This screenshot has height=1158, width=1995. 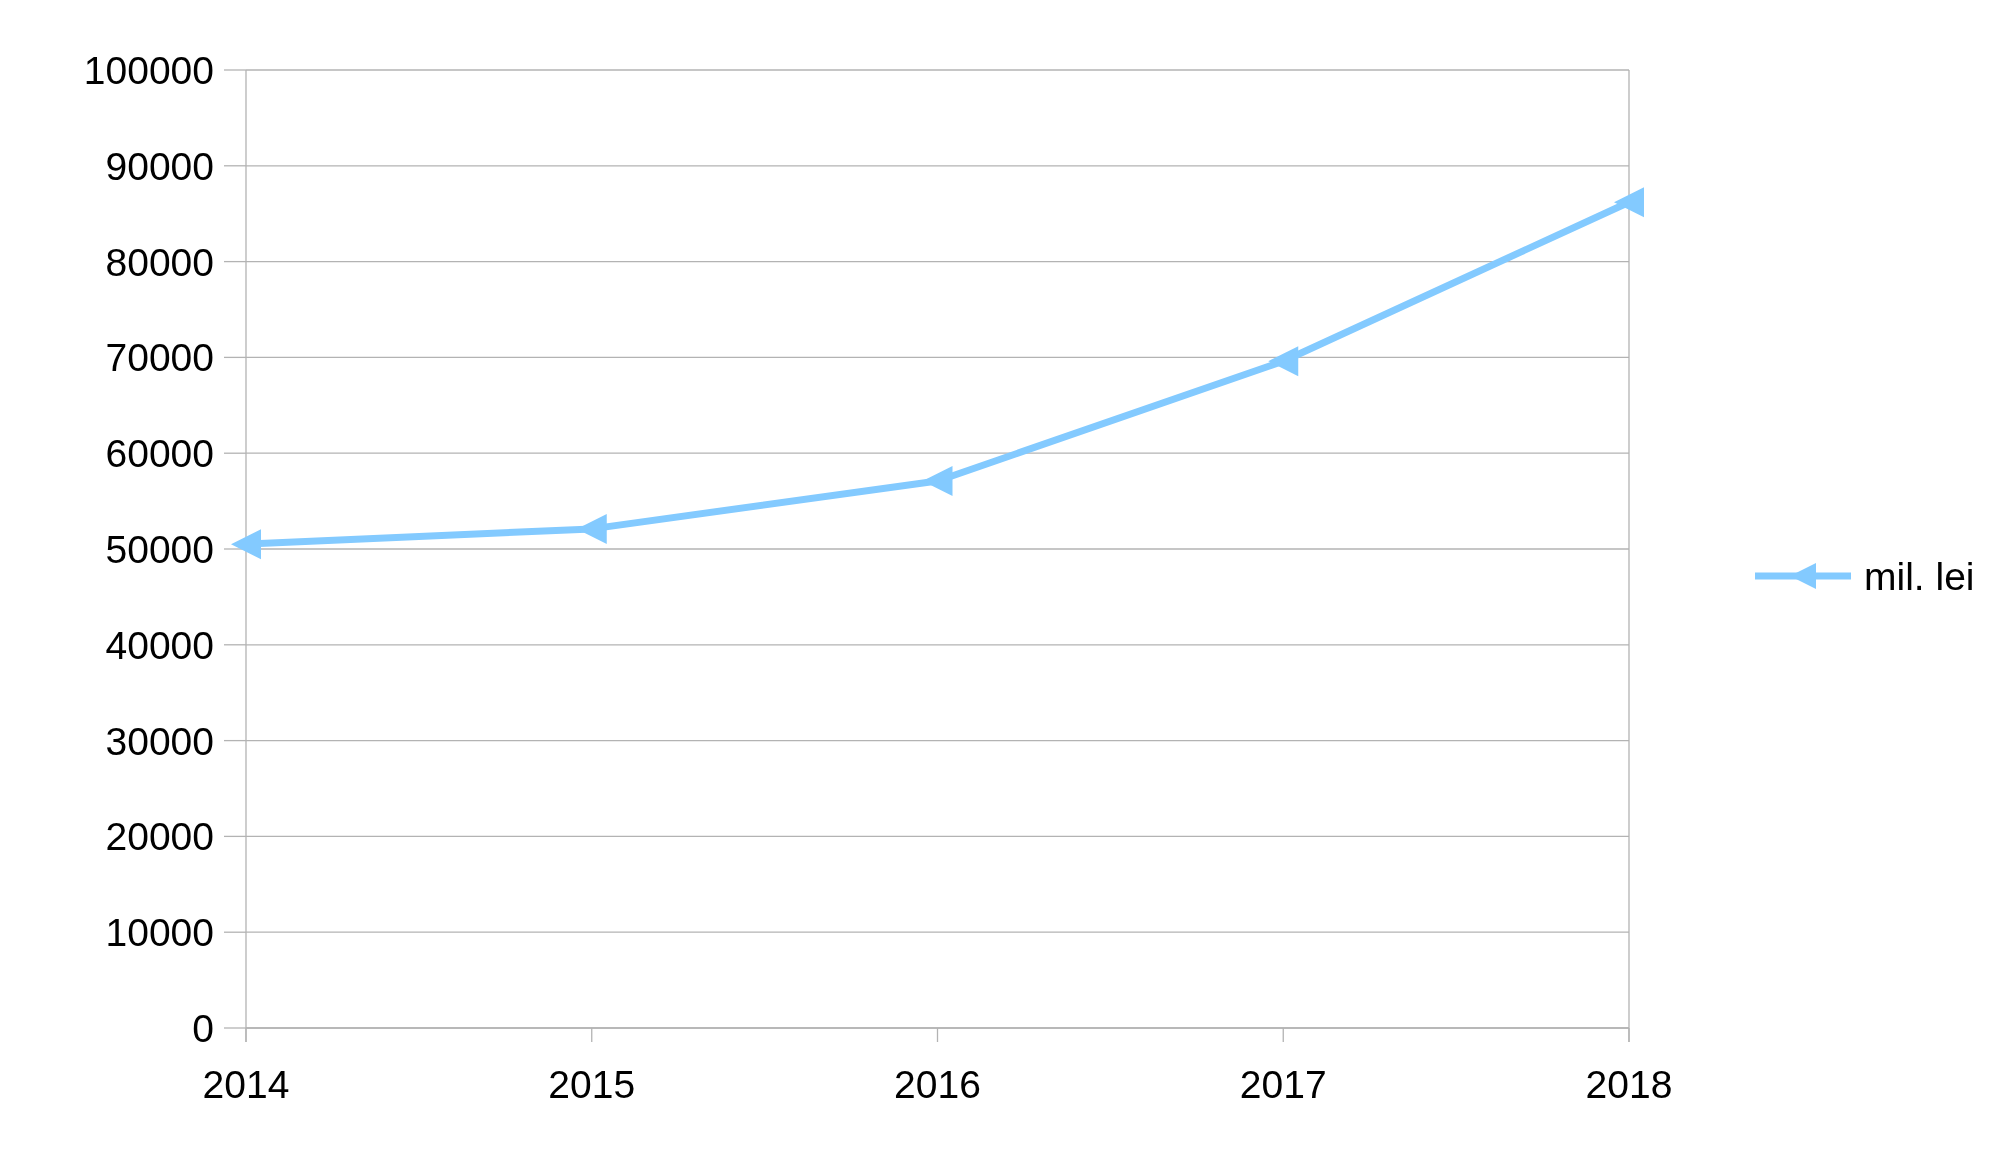 What do you see at coordinates (159, 550) in the screenshot?
I see `y-tick-label: 50000` at bounding box center [159, 550].